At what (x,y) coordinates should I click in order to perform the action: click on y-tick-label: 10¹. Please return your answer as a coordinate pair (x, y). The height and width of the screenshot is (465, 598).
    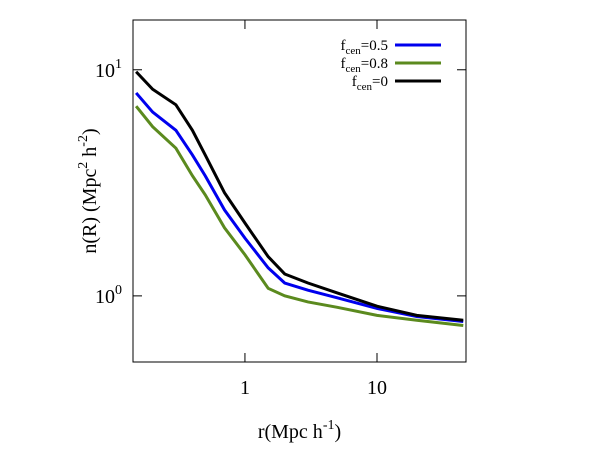
    Looking at the image, I should click on (108, 69).